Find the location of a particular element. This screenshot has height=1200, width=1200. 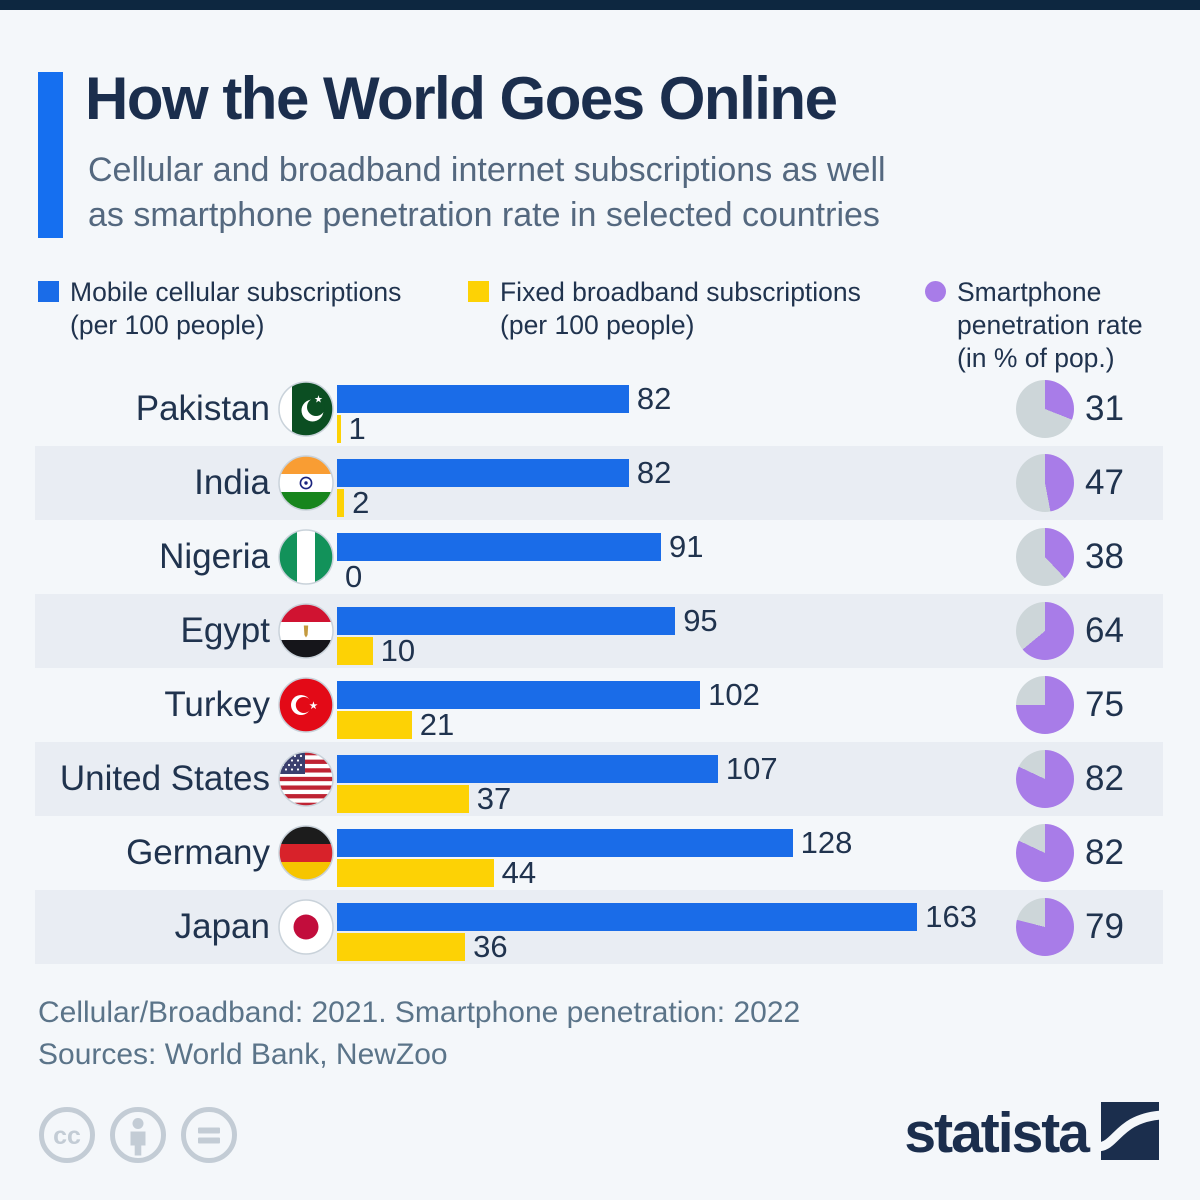

legend-smartphone-line3: (in % of pop.) is located at coordinates (1036, 358).